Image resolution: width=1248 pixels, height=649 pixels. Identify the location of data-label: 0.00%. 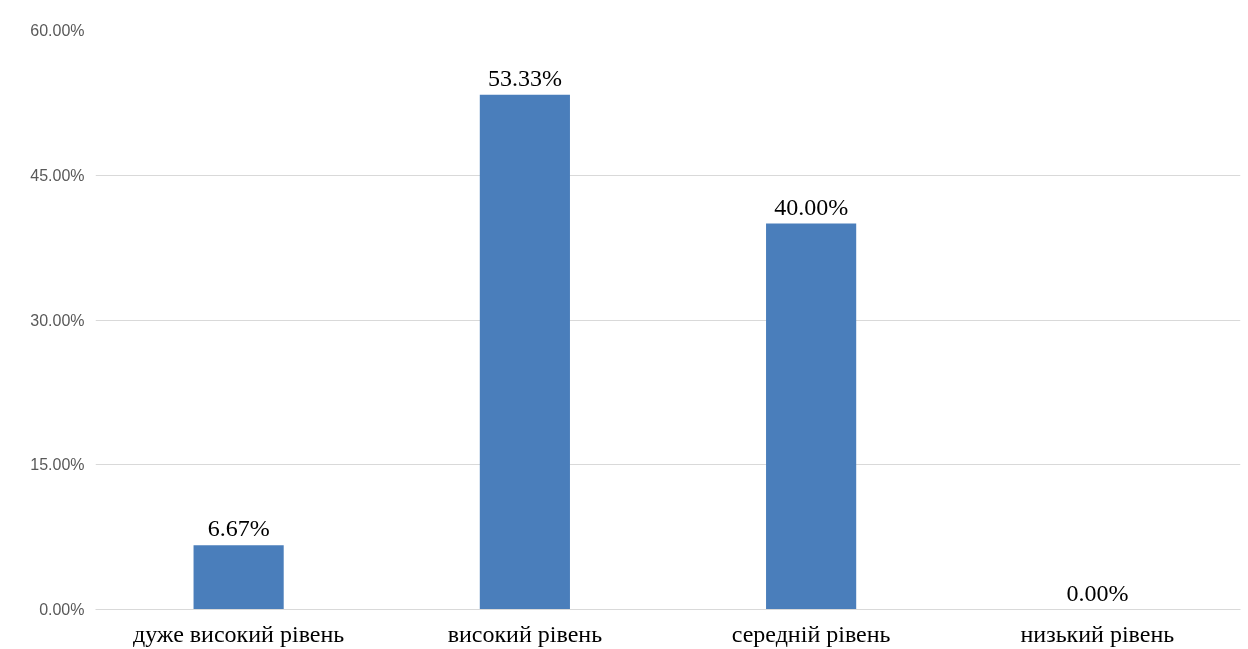
(1097, 592).